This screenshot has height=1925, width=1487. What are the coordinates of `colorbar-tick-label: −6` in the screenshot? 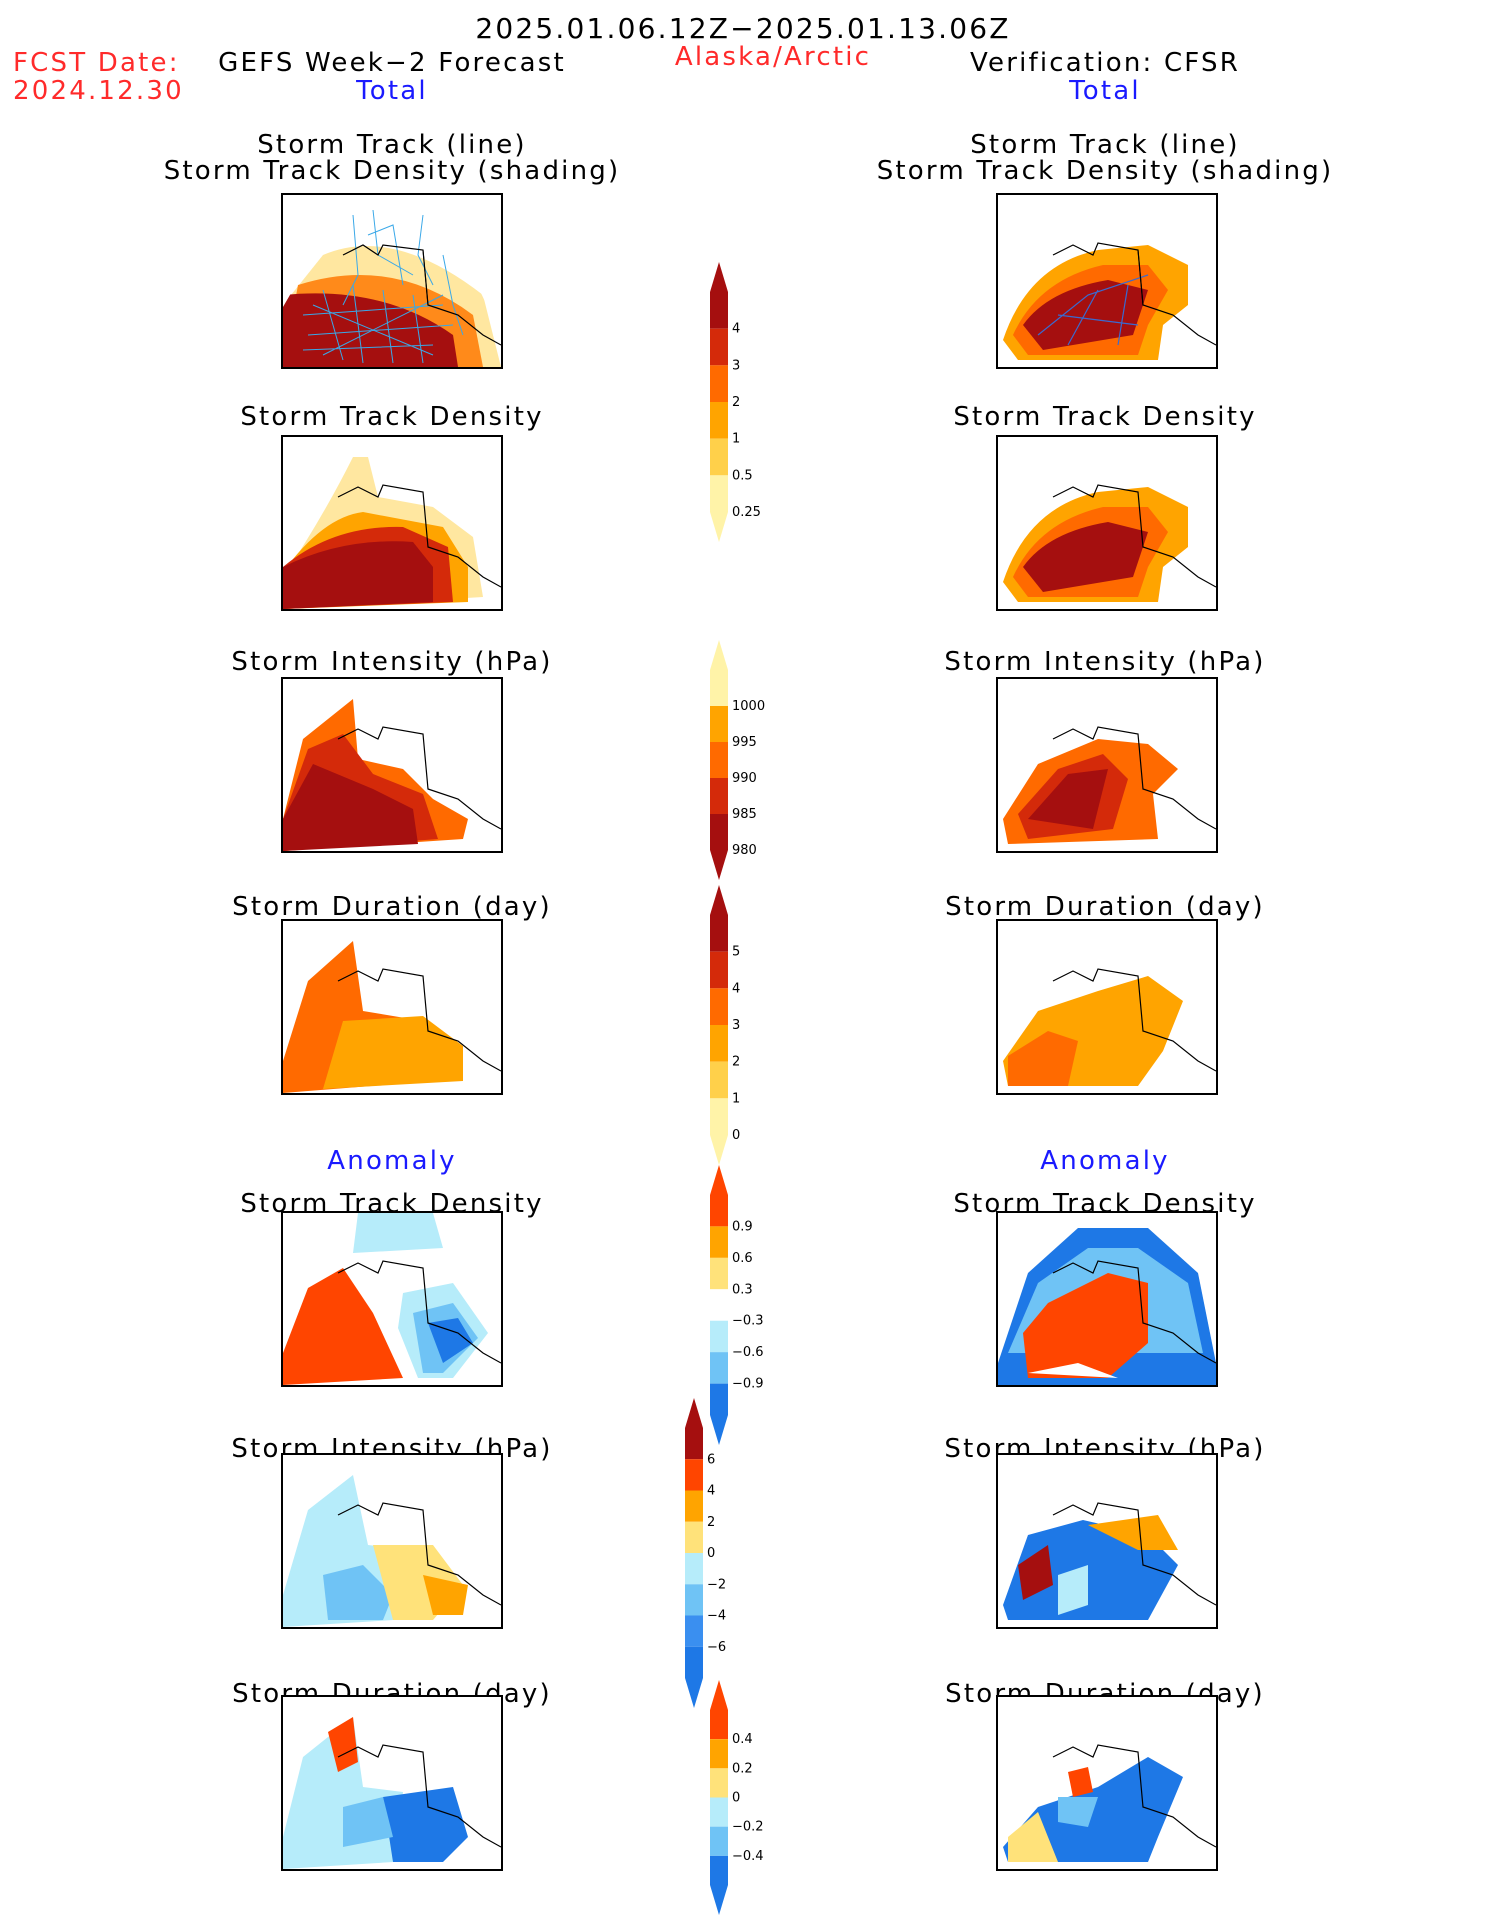 It's located at (716, 1647).